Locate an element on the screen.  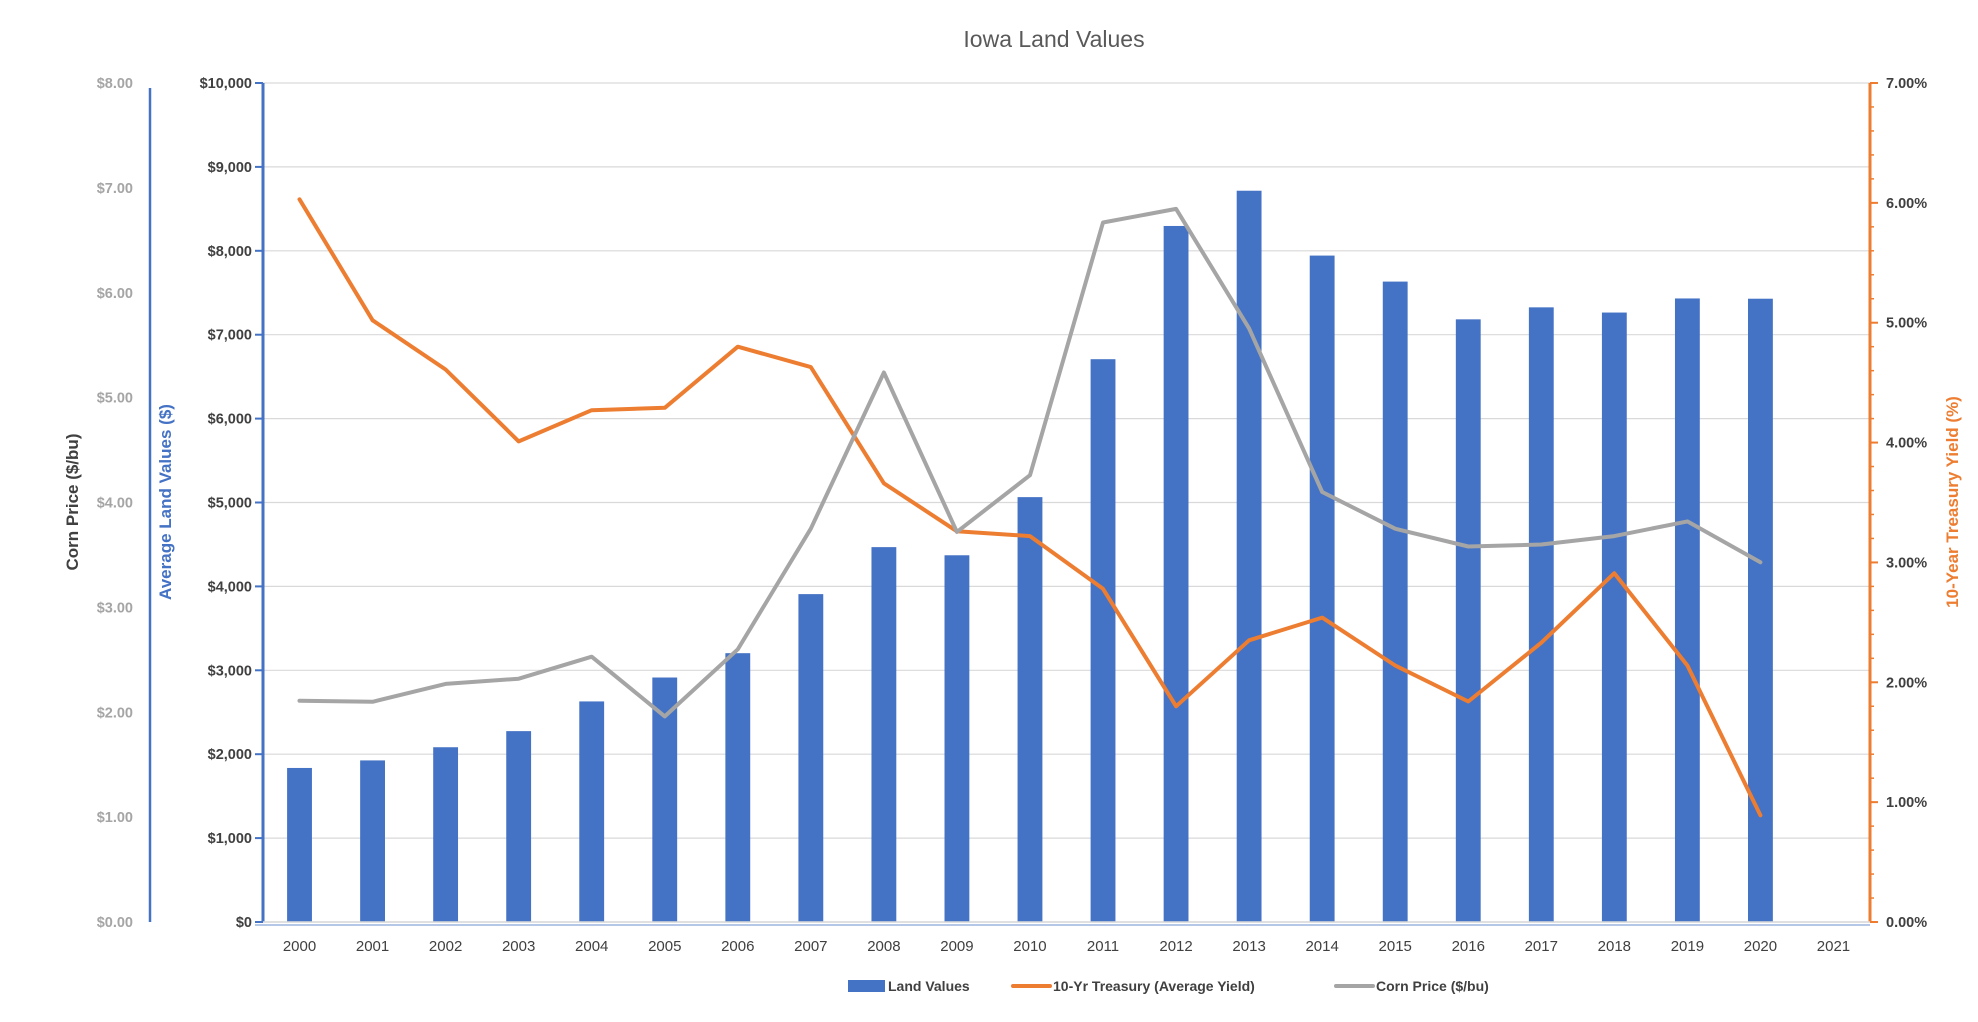
bar-land-values-2017 is located at coordinates (1541, 614).